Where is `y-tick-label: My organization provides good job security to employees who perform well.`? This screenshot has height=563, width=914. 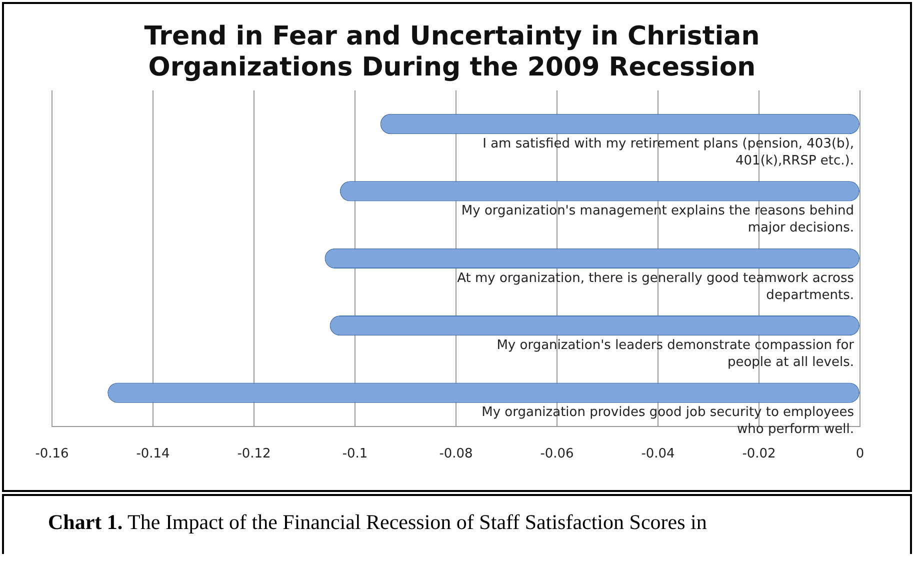 y-tick-label: My organization provides good job security to employees who perform well. is located at coordinates (668, 421).